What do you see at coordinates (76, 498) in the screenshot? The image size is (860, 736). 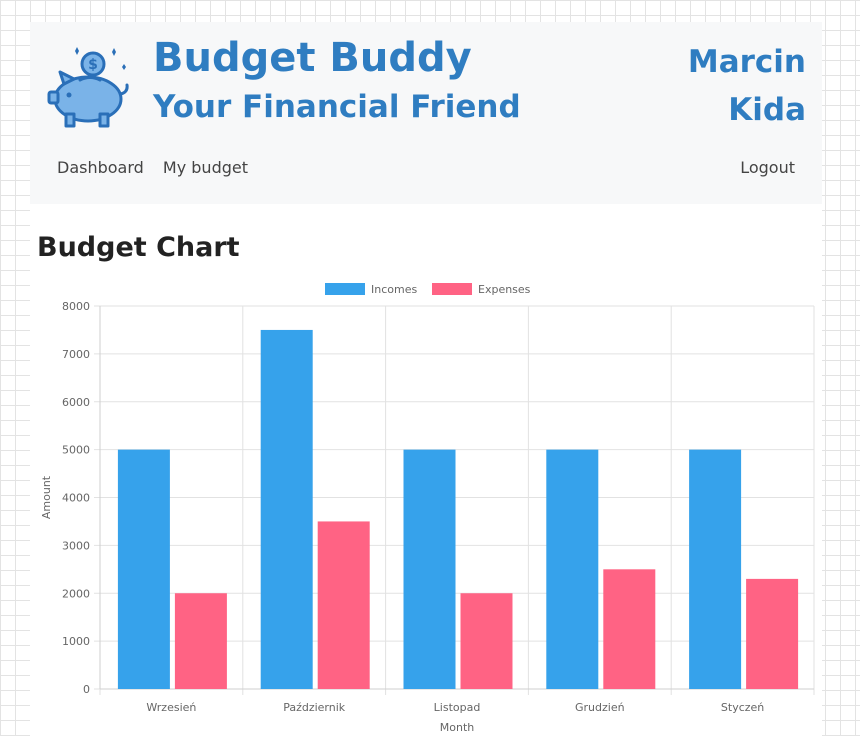 I see `y-tick-label: 4000` at bounding box center [76, 498].